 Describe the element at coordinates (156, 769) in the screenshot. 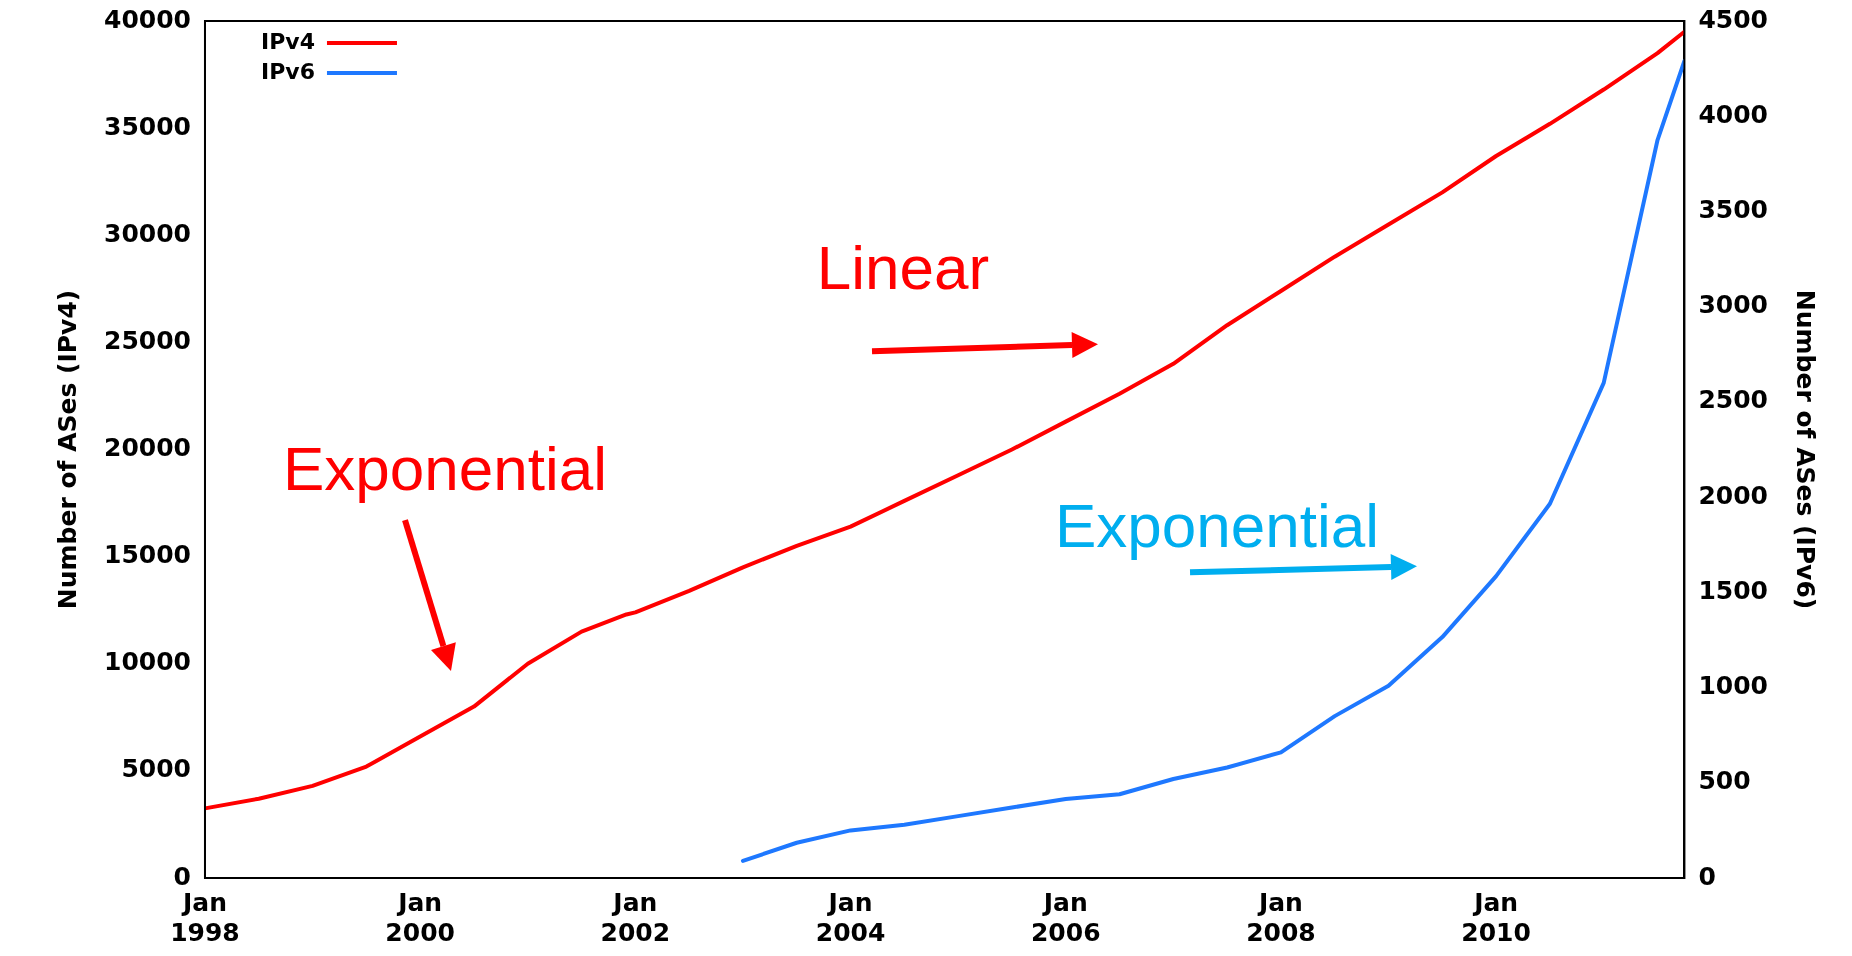

I see `y-tick-label: 5000` at that location.